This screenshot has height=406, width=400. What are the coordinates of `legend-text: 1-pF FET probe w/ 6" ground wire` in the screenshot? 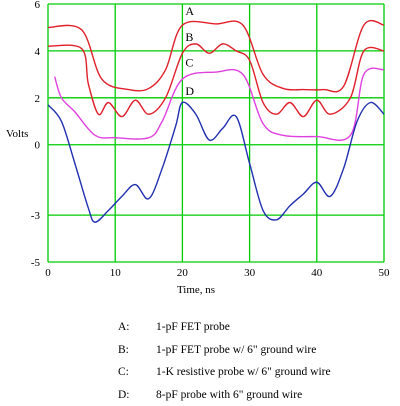 It's located at (236, 350).